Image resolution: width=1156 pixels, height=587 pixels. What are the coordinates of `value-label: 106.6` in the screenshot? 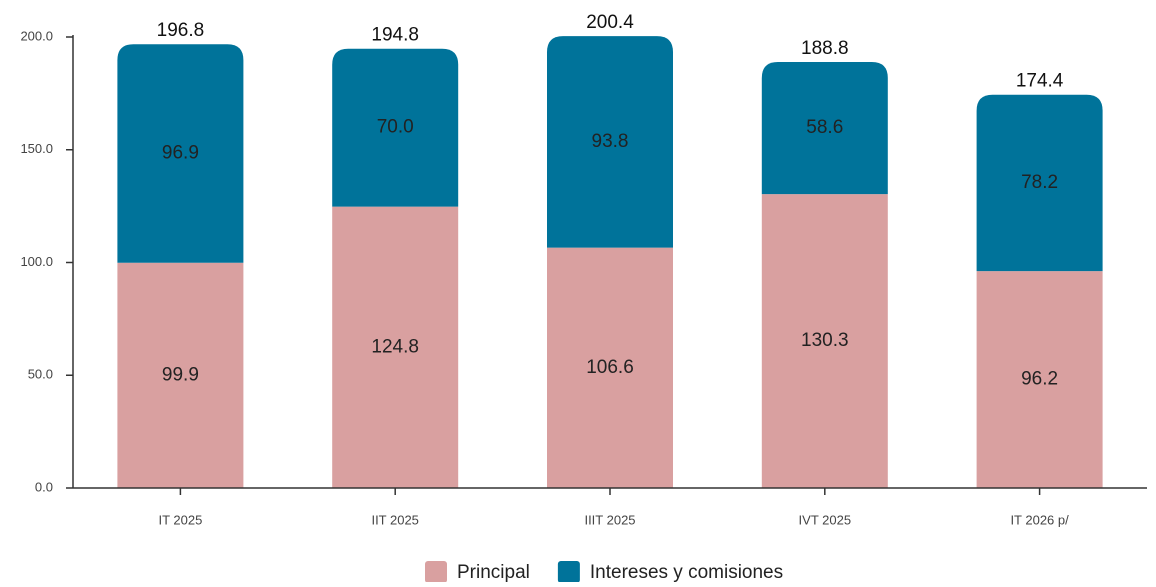 It's located at (610, 367).